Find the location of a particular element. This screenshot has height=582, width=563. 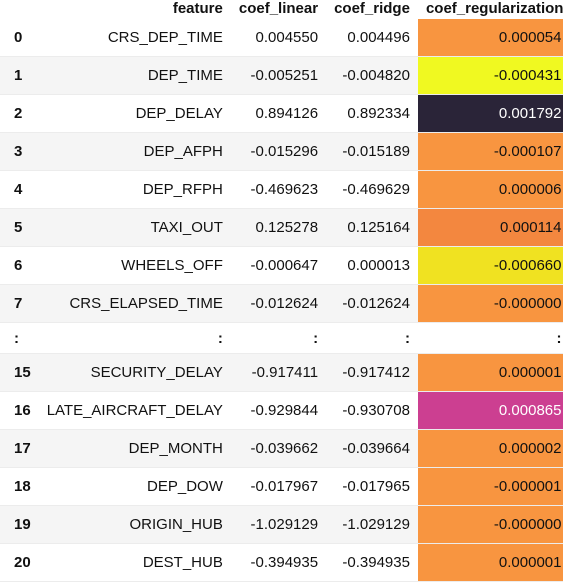

table-row: 0 CRS_DEP_TIME 0.004550 0.004496 0.000054 is located at coordinates (281, 38).